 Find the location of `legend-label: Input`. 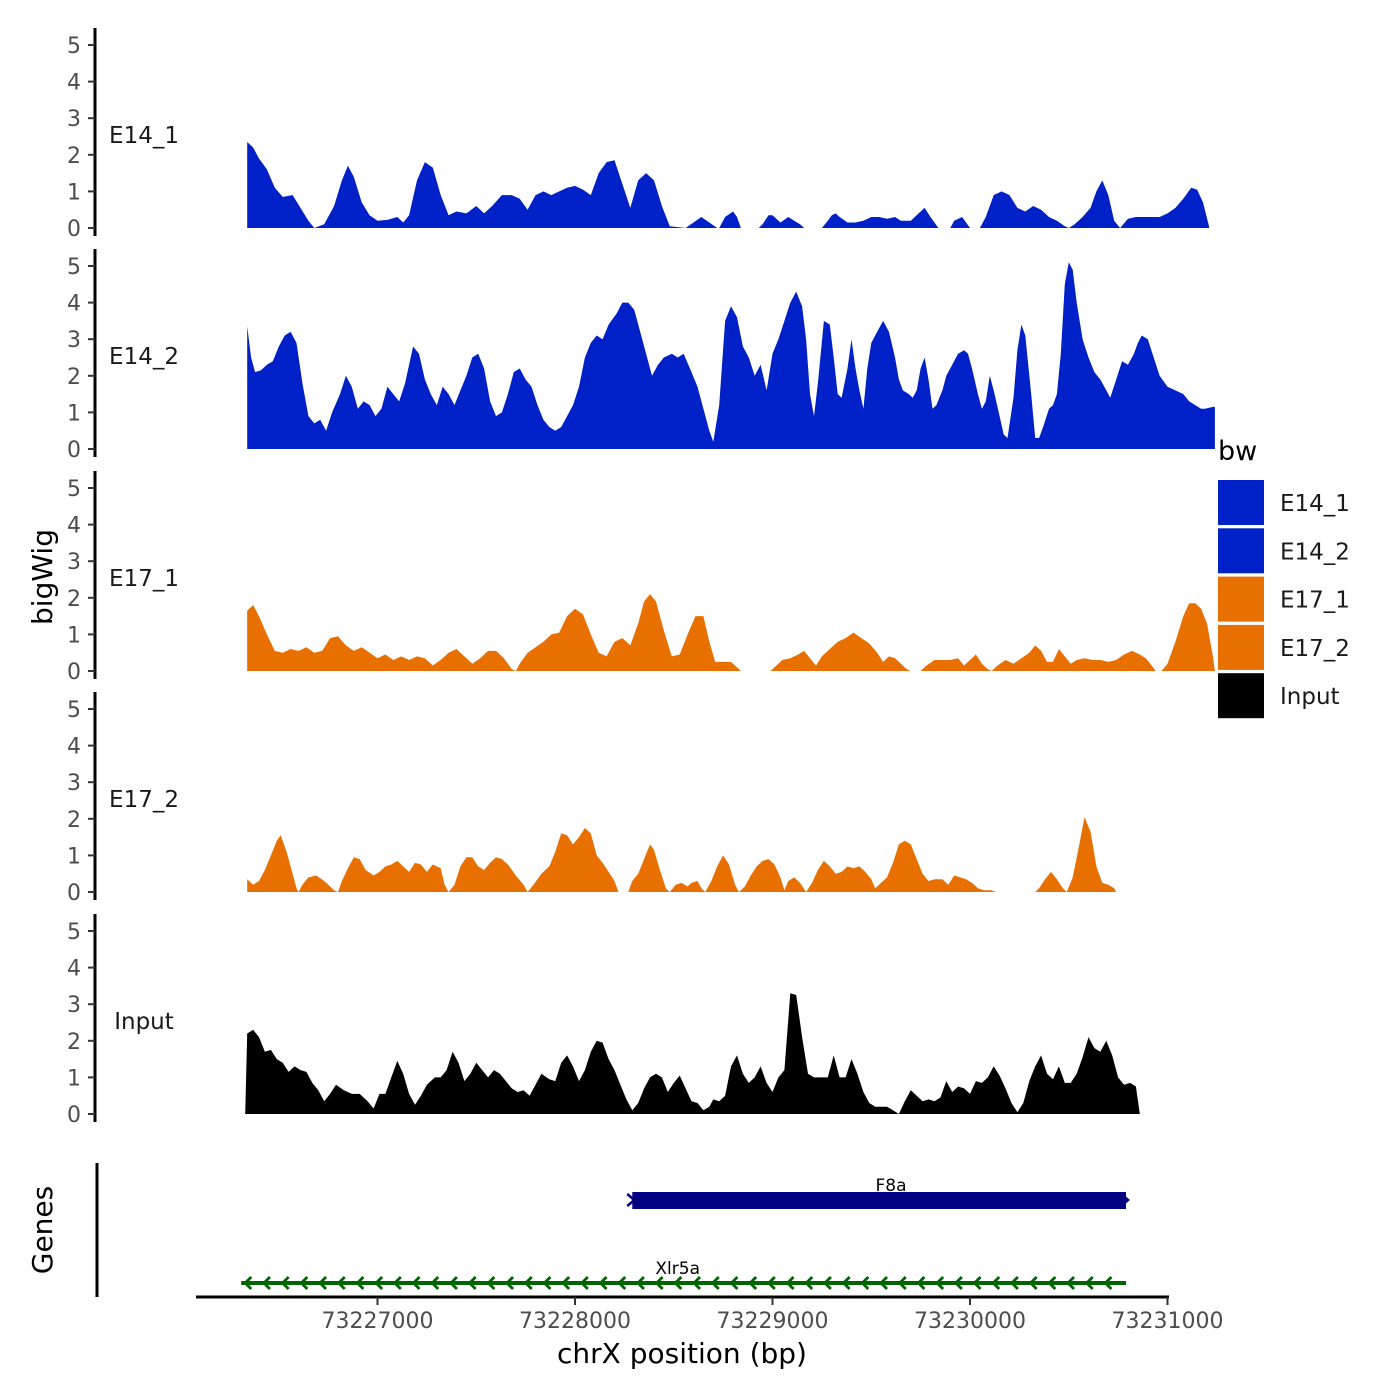

legend-label: Input is located at coordinates (1310, 697).